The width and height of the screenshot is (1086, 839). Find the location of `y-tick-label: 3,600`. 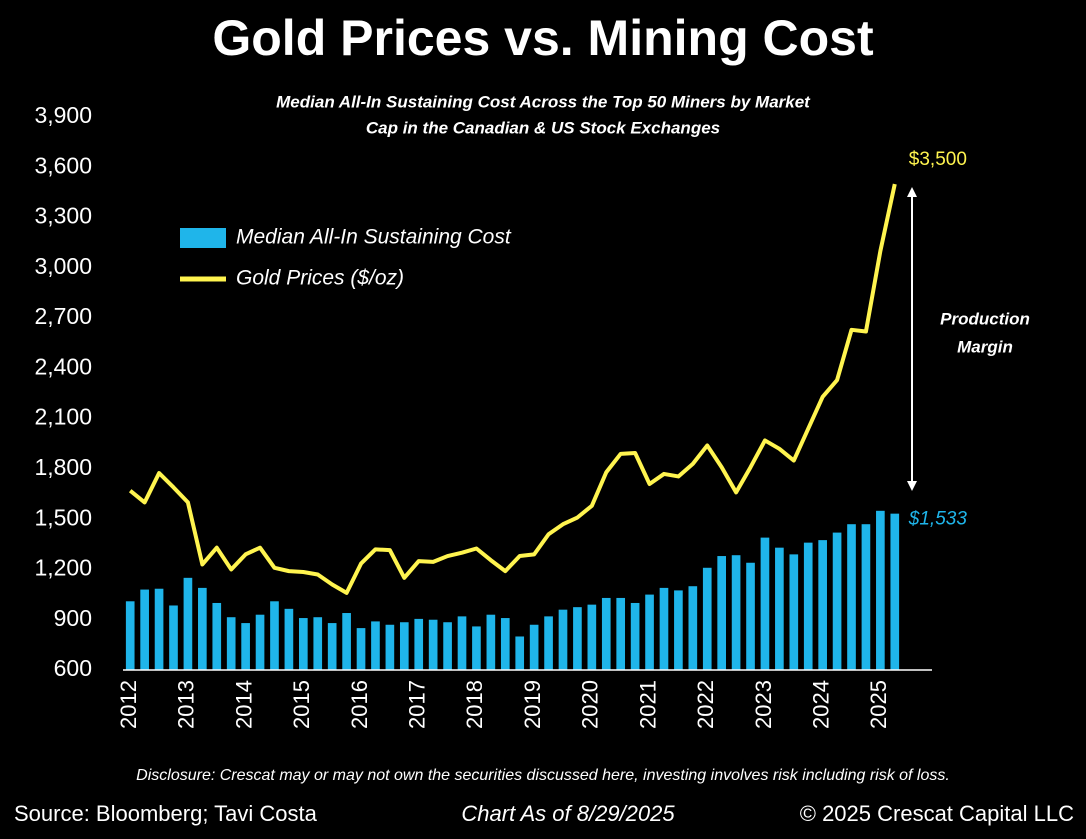

y-tick-label: 3,600 is located at coordinates (63, 165).